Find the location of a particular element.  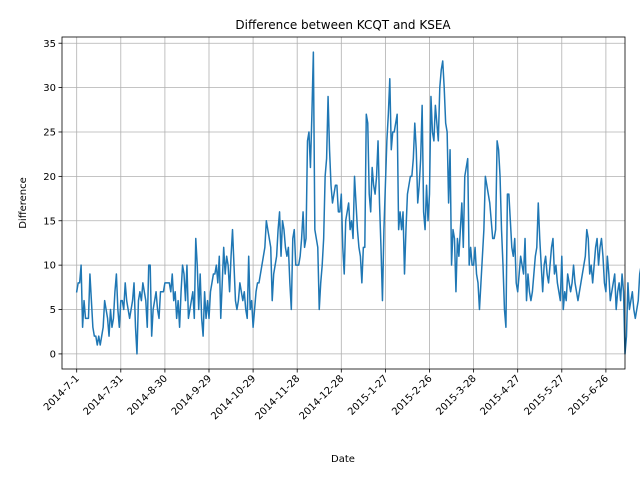

x-tick-label: 2014-10-29 is located at coordinates (233, 397).